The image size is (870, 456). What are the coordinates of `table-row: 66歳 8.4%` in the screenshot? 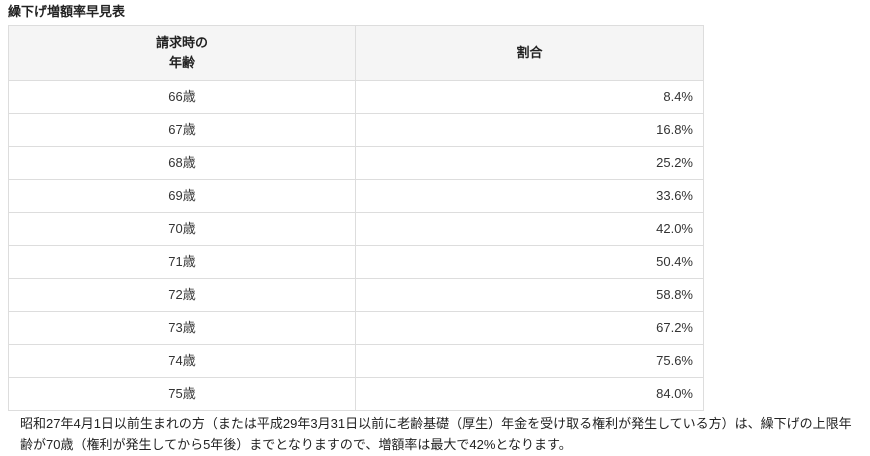 It's located at (356, 97).